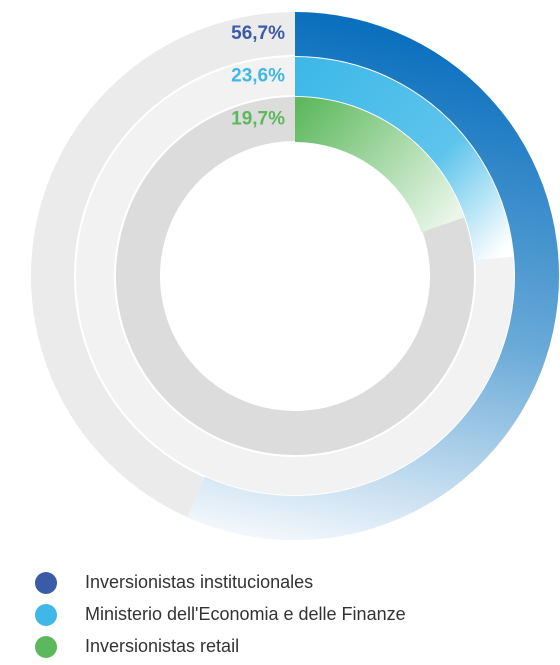 This screenshot has width=560, height=665. I want to click on value-label: 19,7%, so click(258, 119).